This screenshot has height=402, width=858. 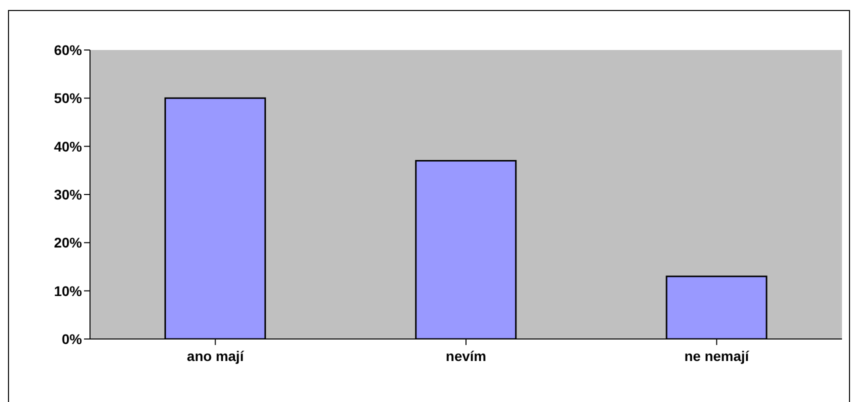 I want to click on y-tick-label: 20%, so click(x=68, y=242).